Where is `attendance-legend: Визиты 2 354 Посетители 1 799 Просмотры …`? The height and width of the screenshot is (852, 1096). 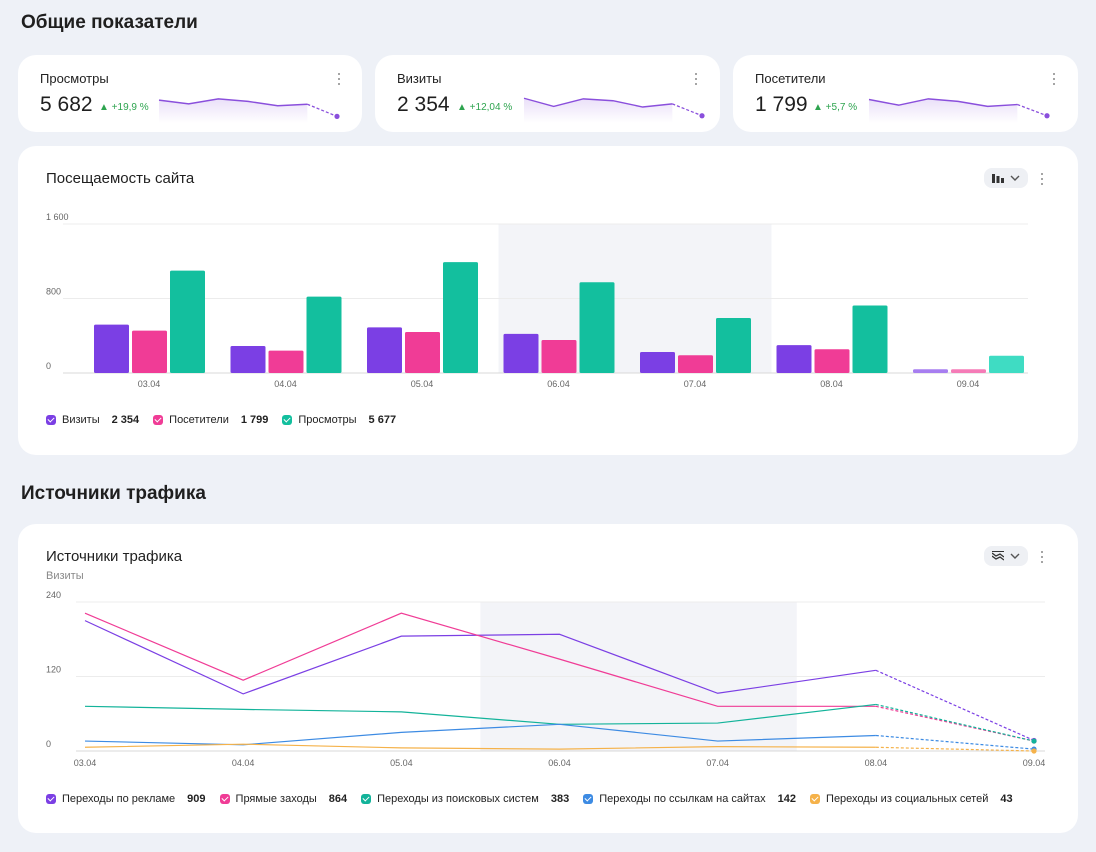
attendance-legend: Визиты 2 354 Посетители 1 799 Просмотры … is located at coordinates (228, 420).